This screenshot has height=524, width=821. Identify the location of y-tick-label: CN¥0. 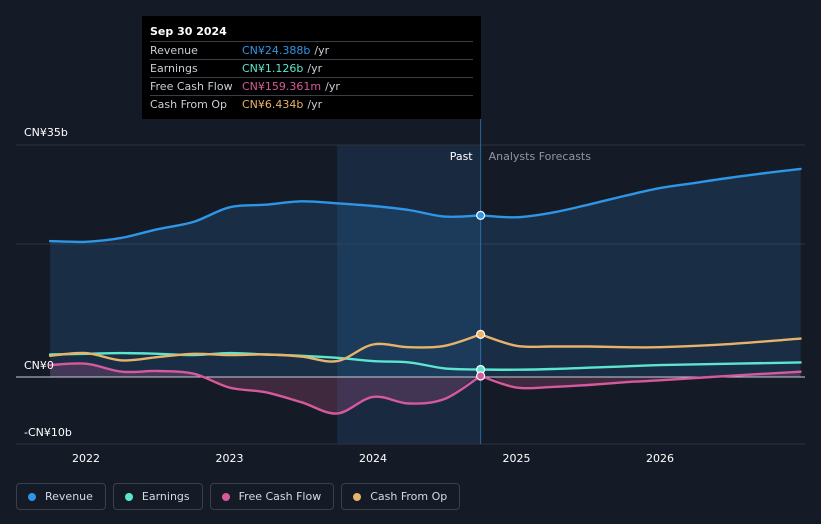
(39, 365).